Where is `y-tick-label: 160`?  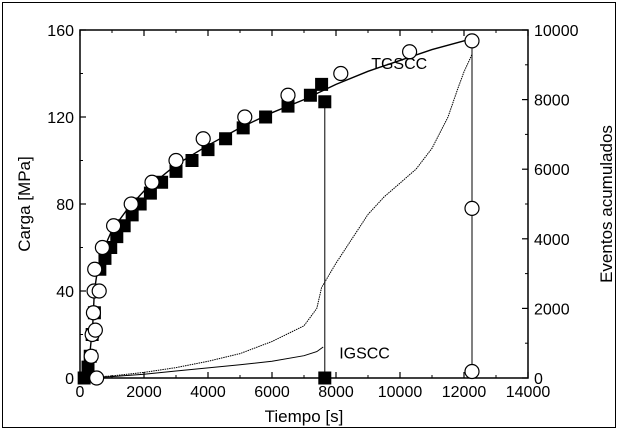
y-tick-label: 160 is located at coordinates (60, 31).